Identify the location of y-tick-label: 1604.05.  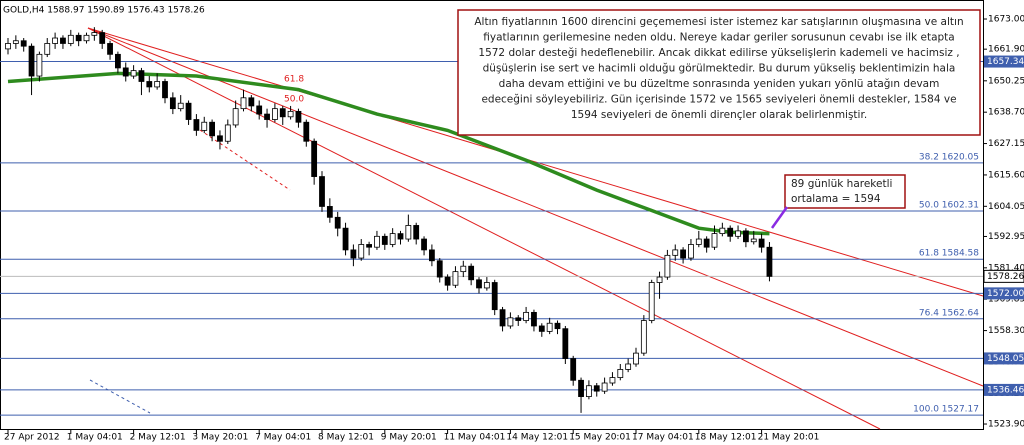
(1006, 207).